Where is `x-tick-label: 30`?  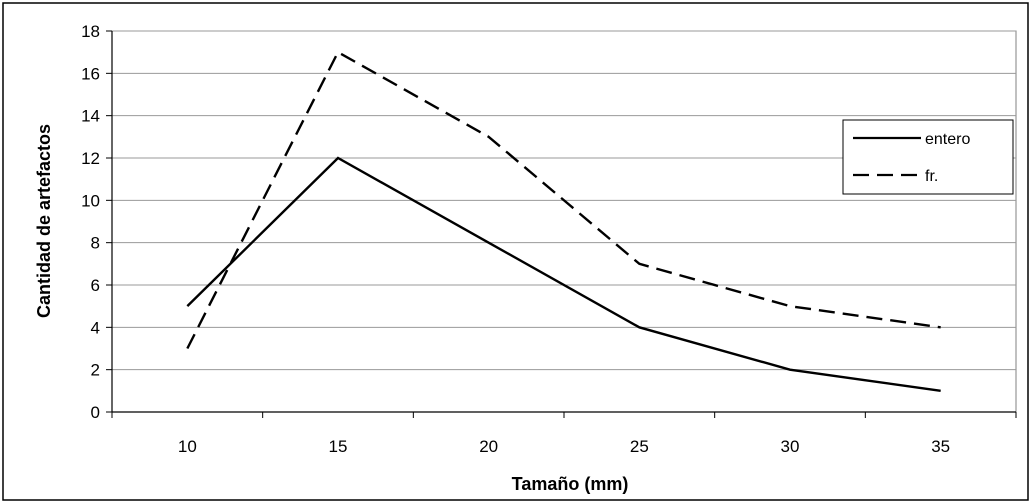 x-tick-label: 30 is located at coordinates (790, 446).